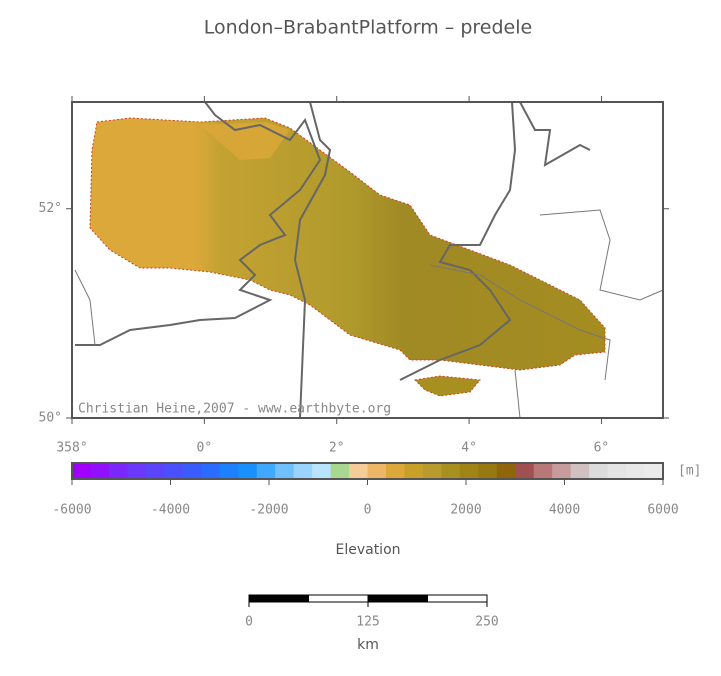  What do you see at coordinates (50, 418) in the screenshot?
I see `lat-label: 50°` at bounding box center [50, 418].